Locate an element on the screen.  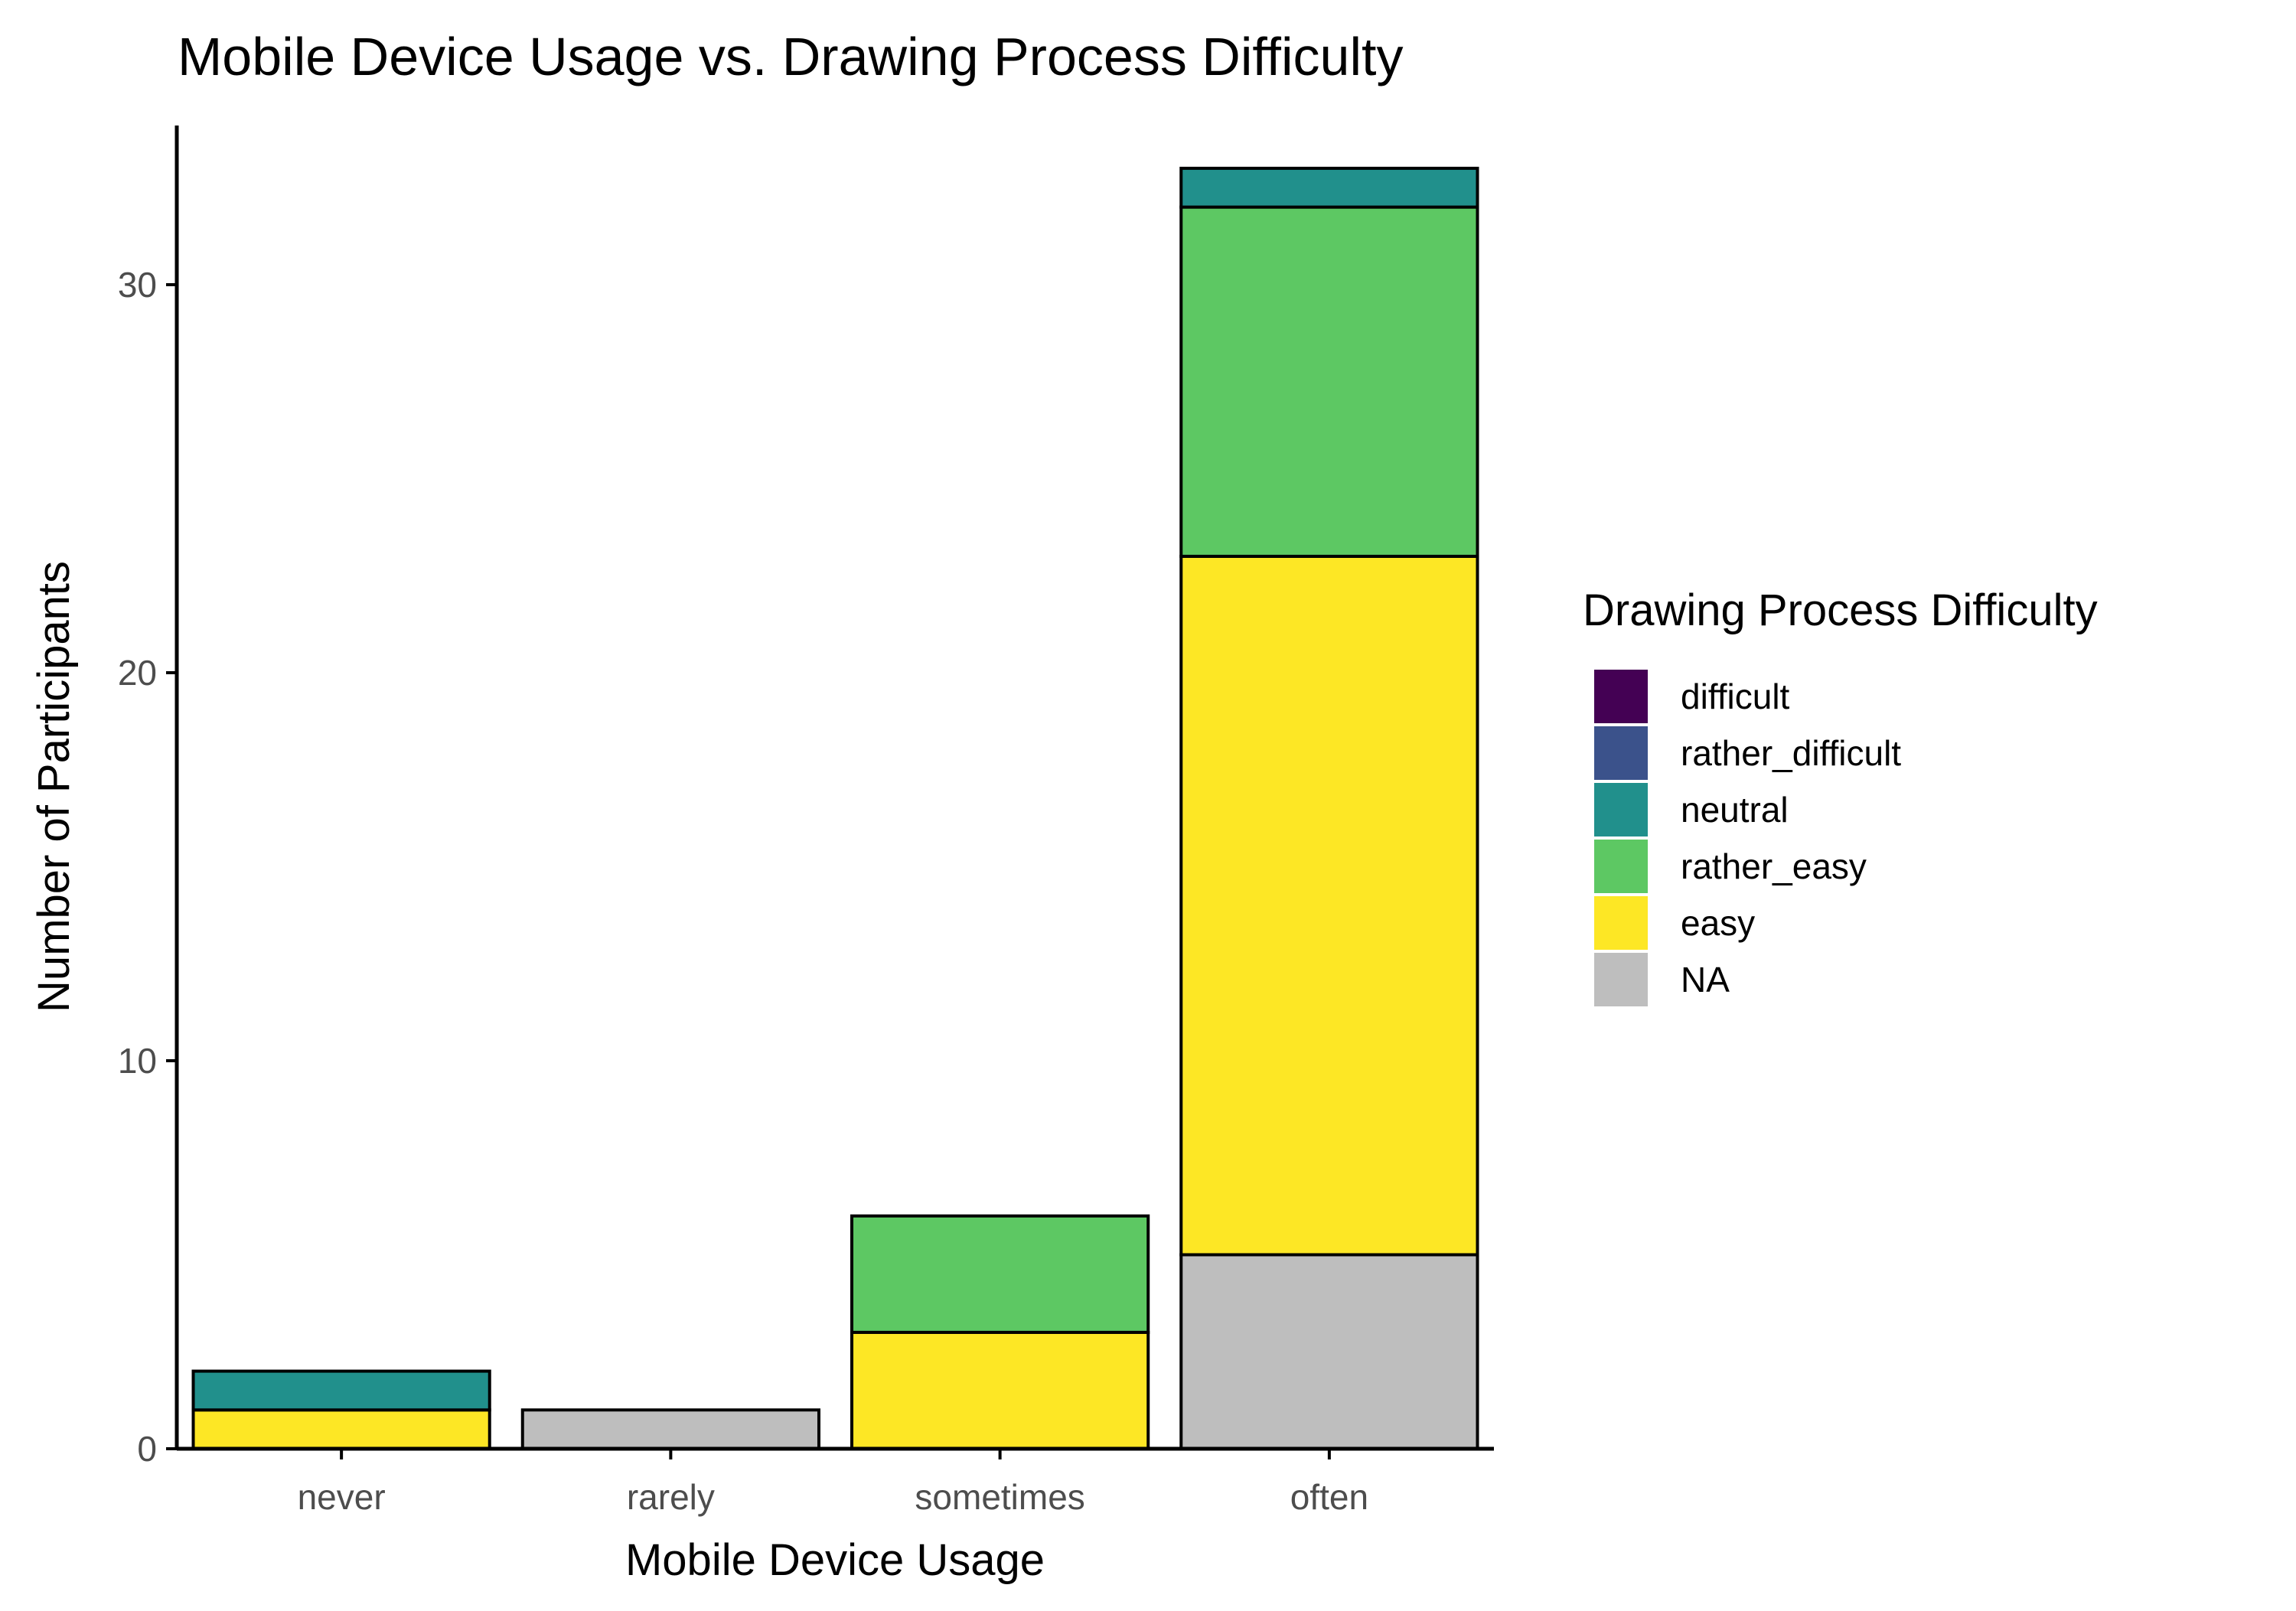
legend-label-NA: NA is located at coordinates (1705, 980).